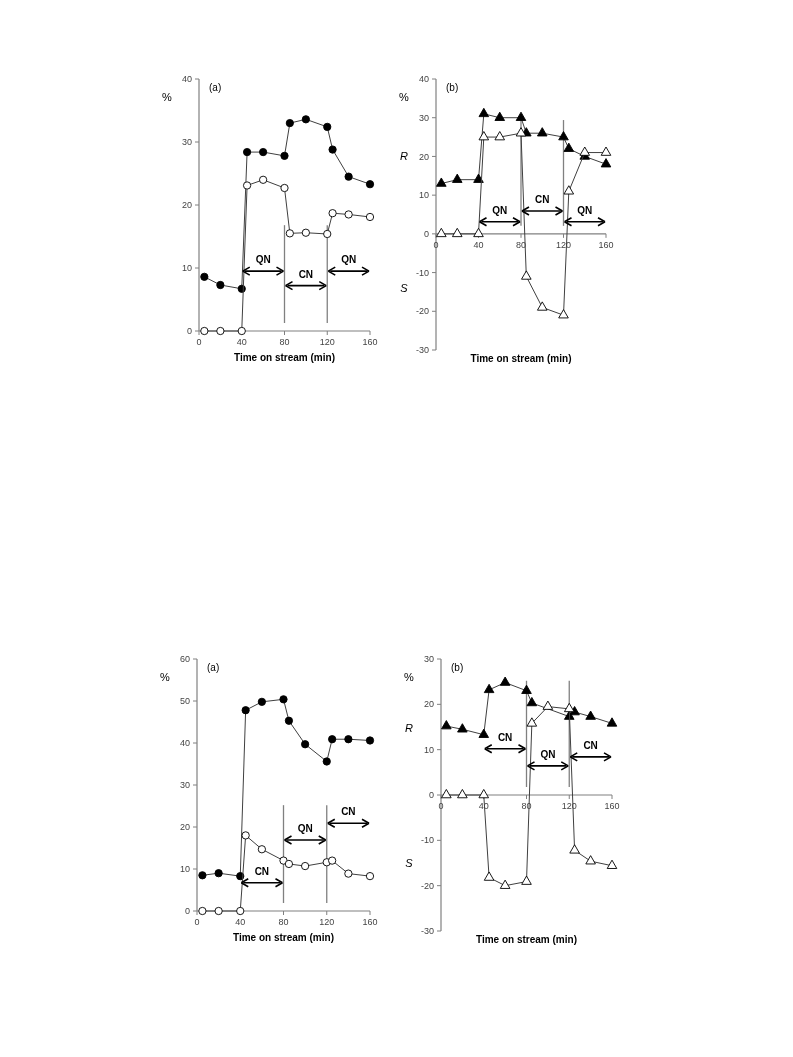 This screenshot has height=1057, width=793. What do you see at coordinates (184, 701) in the screenshot?
I see `y-tick-label: 50` at bounding box center [184, 701].